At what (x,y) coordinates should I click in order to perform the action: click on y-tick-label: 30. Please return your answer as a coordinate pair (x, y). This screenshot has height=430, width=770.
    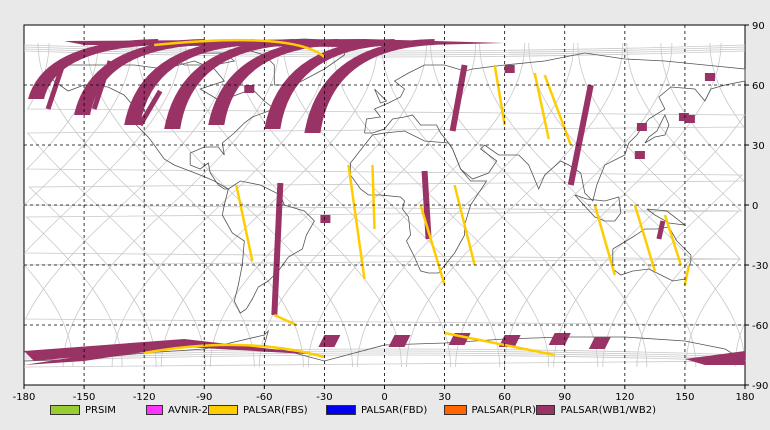
    Looking at the image, I should click on (758, 146).